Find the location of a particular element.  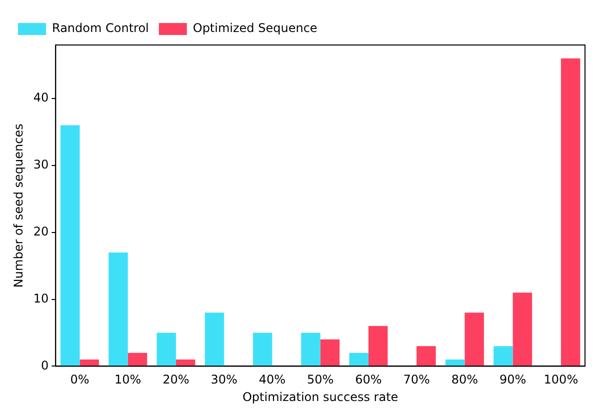

x-tick-label: 50% is located at coordinates (320, 379).